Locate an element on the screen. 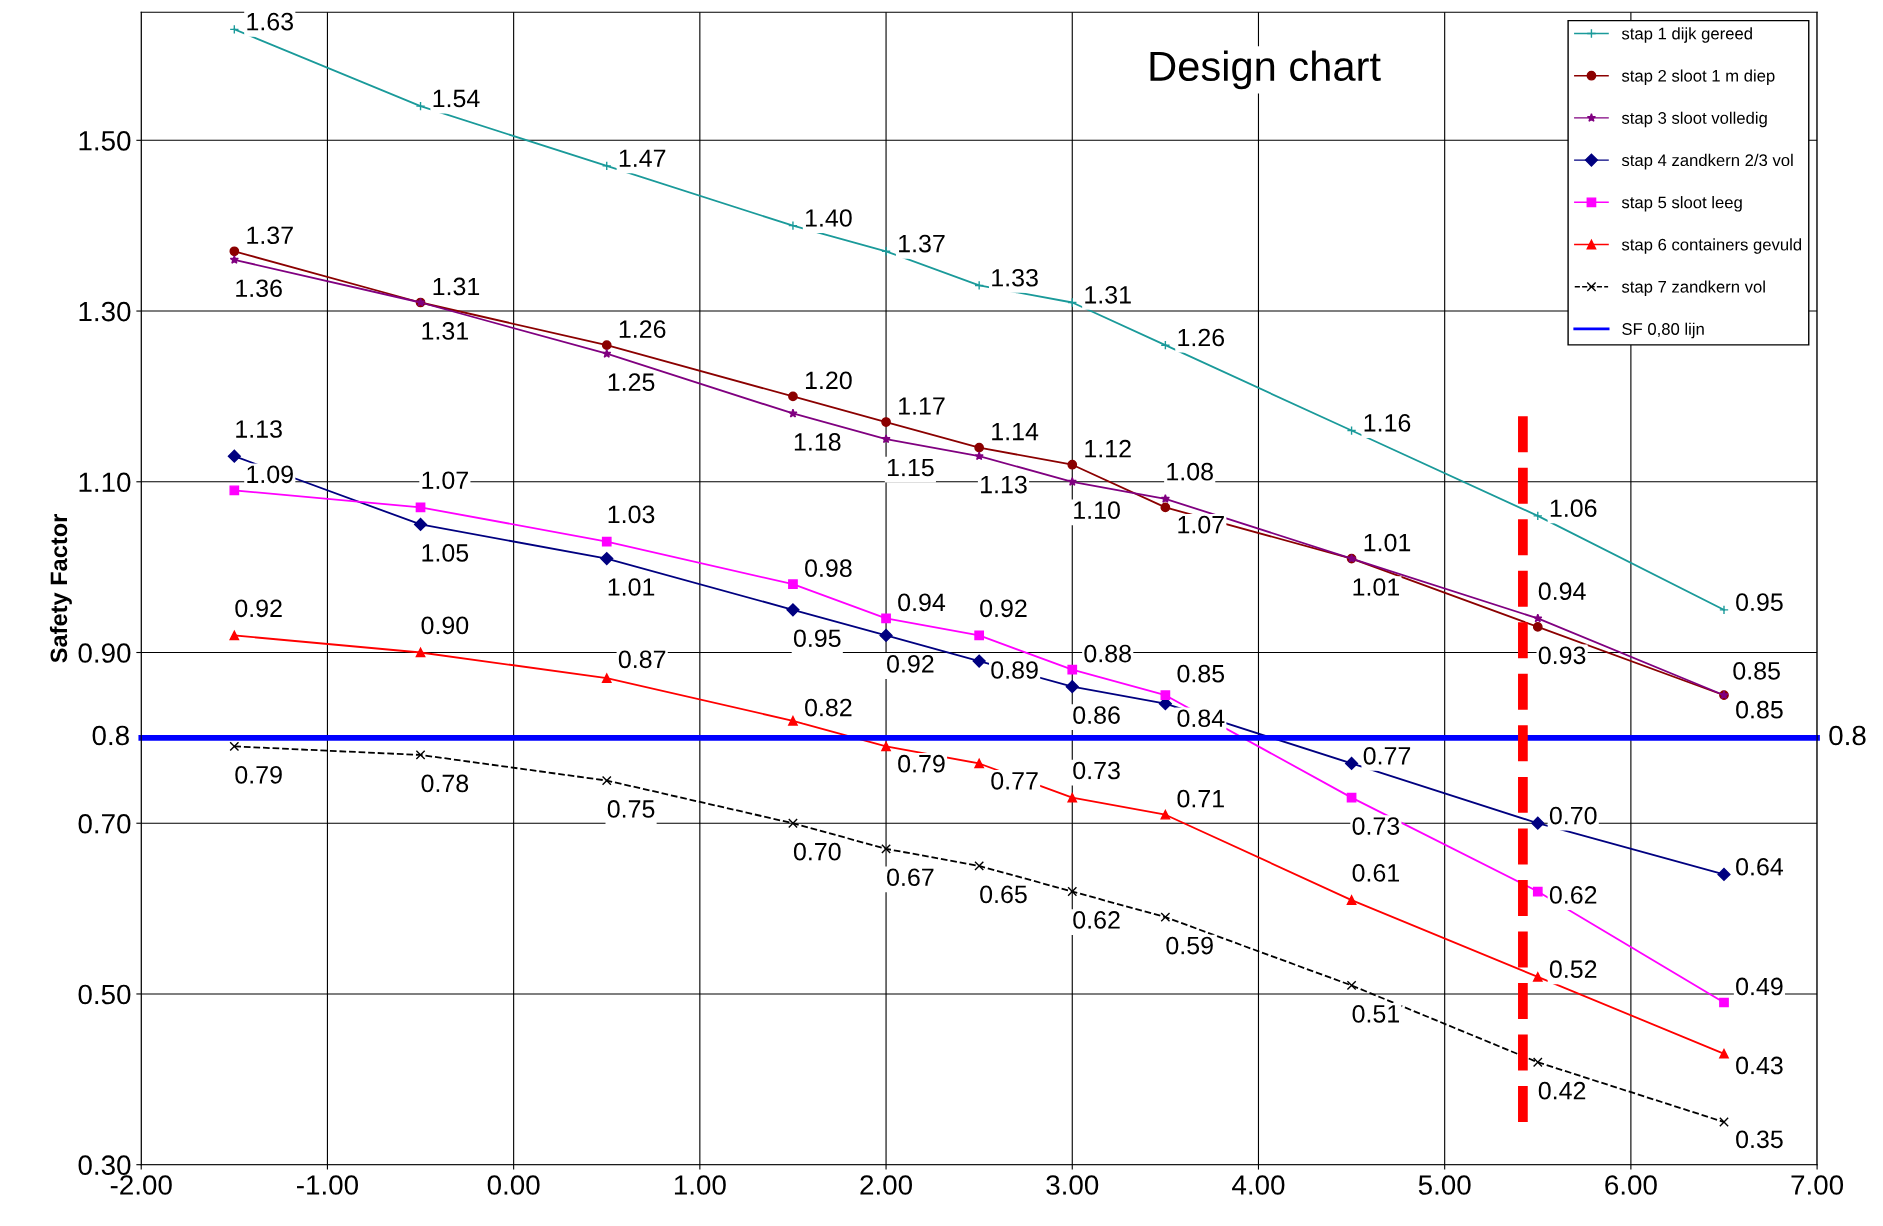 This screenshot has height=1226, width=1883. legend-label: stap 5 sloot leeg is located at coordinates (1681, 204).